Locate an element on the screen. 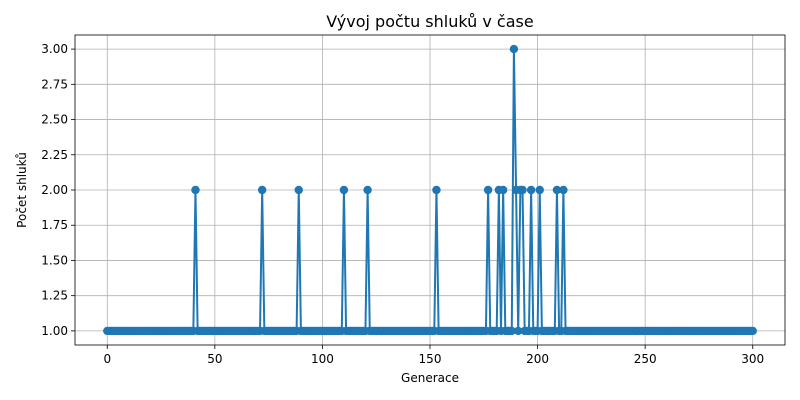 Image resolution: width=800 pixels, height=400 pixels. x-tick-label: 150 is located at coordinates (430, 359).